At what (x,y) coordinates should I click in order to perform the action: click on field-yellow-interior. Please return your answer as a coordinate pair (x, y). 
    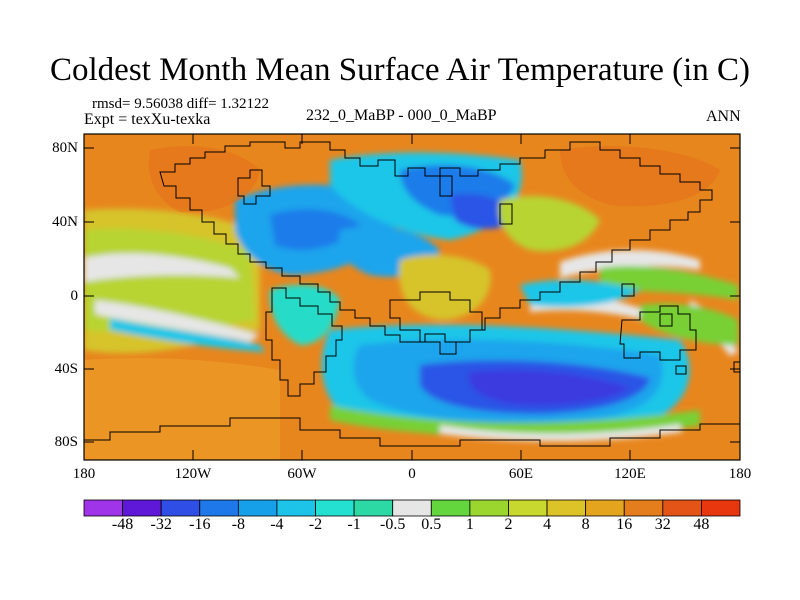
    Looking at the image, I should click on (445, 287).